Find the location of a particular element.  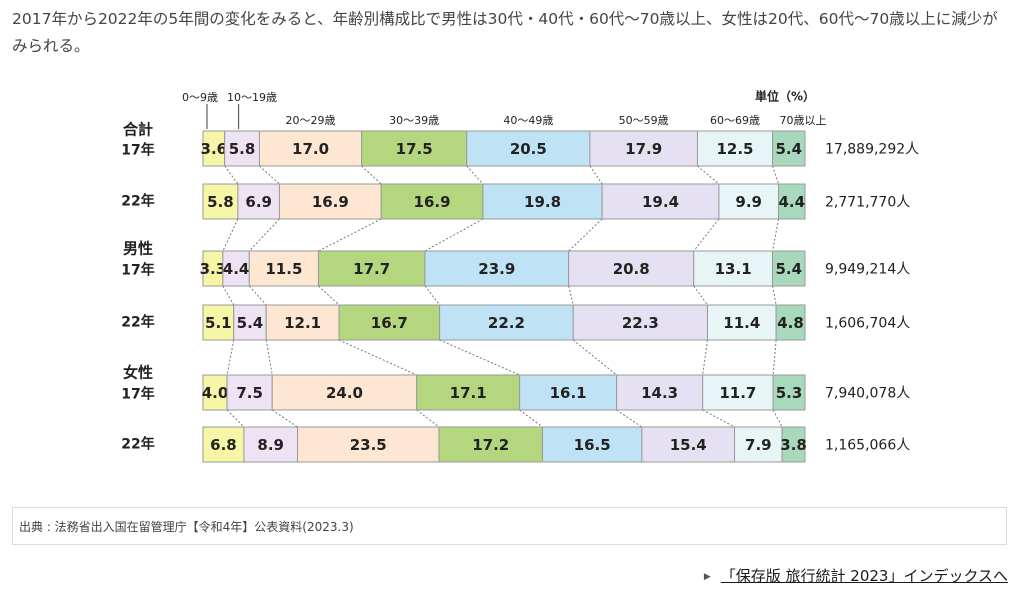

value-label: 23.5 is located at coordinates (368, 445).